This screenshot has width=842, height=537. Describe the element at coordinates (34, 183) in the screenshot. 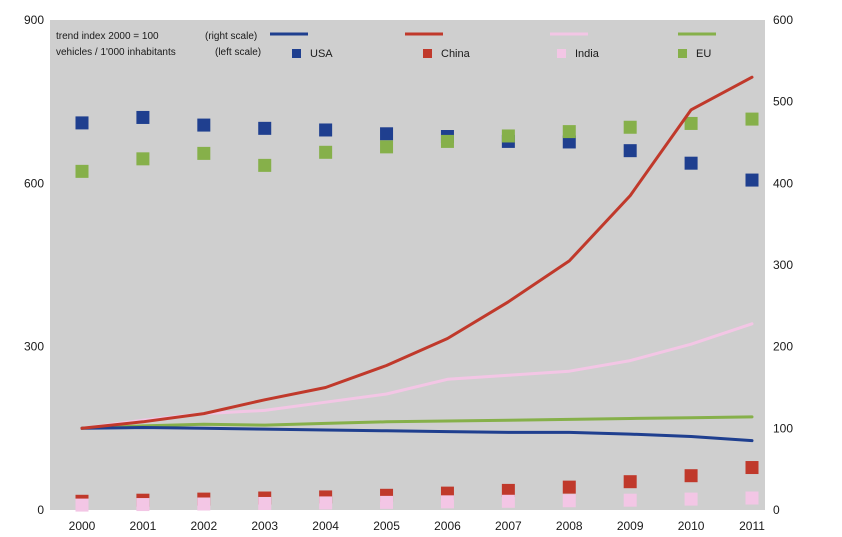

I see `left-axis-tick-label: 600` at that location.